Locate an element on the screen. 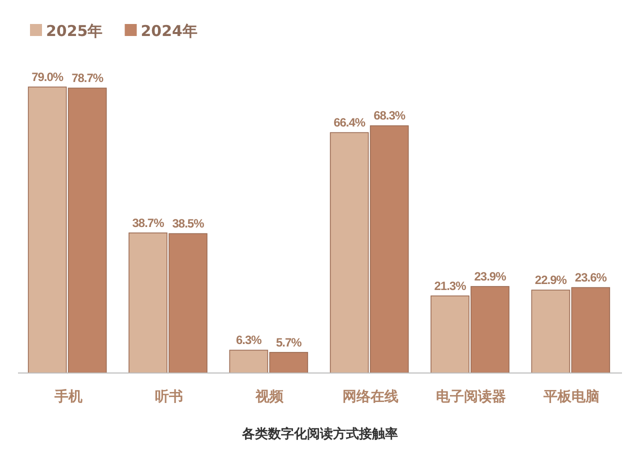 This screenshot has height=454, width=640. data-label: 23.9% is located at coordinates (490, 276).